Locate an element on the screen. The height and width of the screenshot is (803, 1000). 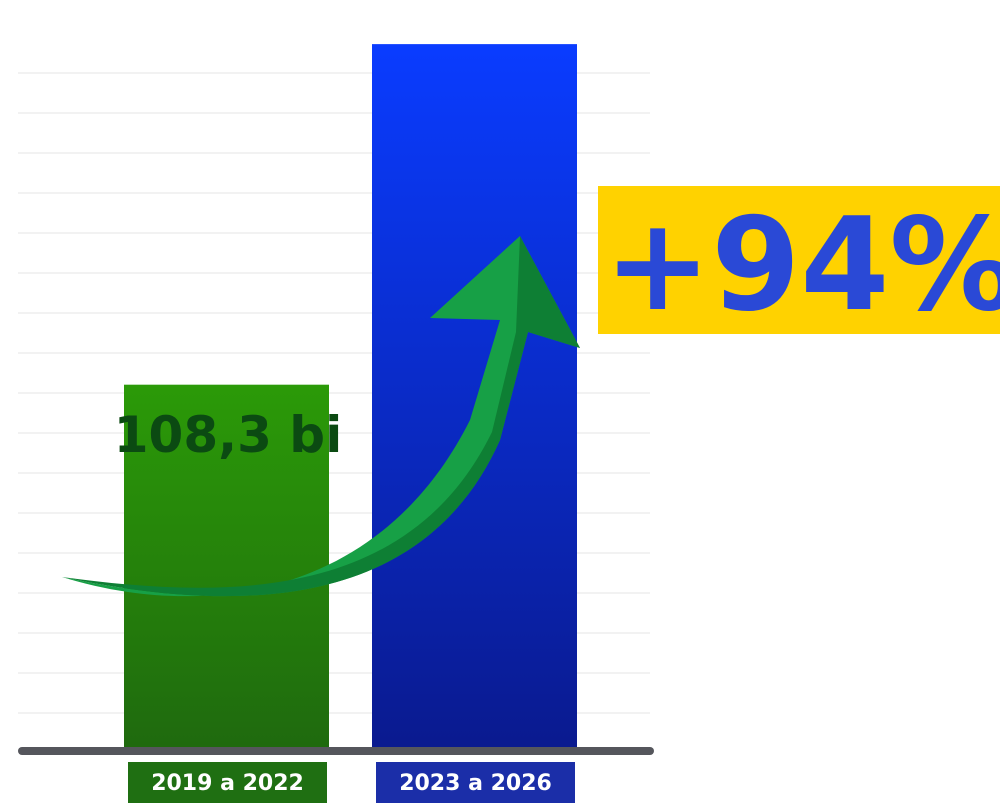
bar-value-label-2019-2022: 108,3 bi is located at coordinates (228, 435).